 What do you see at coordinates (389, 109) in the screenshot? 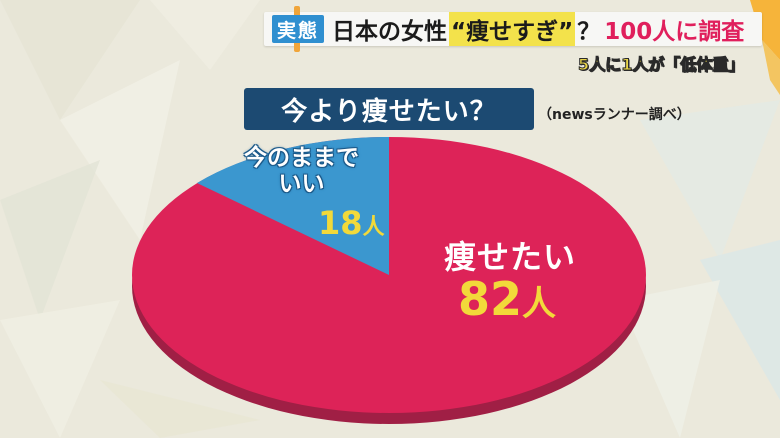
I see `chart-title: 今より痩せたい？` at bounding box center [389, 109].